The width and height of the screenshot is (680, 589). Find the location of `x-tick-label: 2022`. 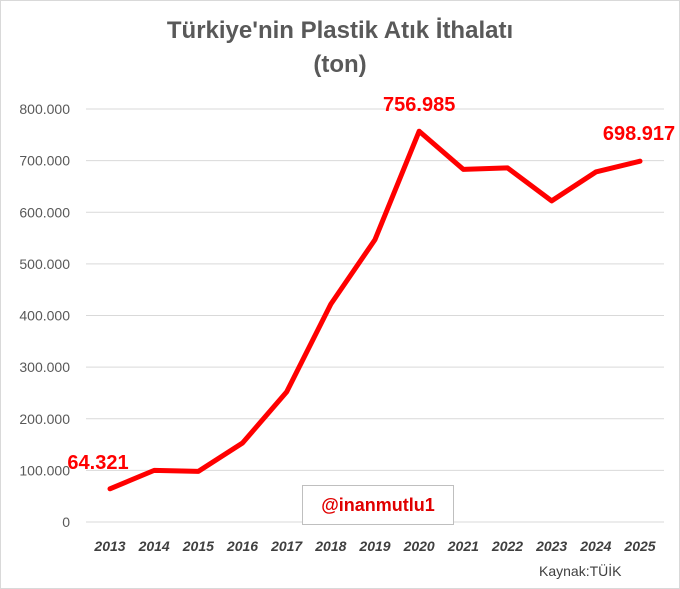

x-tick-label: 2022 is located at coordinates (507, 546).